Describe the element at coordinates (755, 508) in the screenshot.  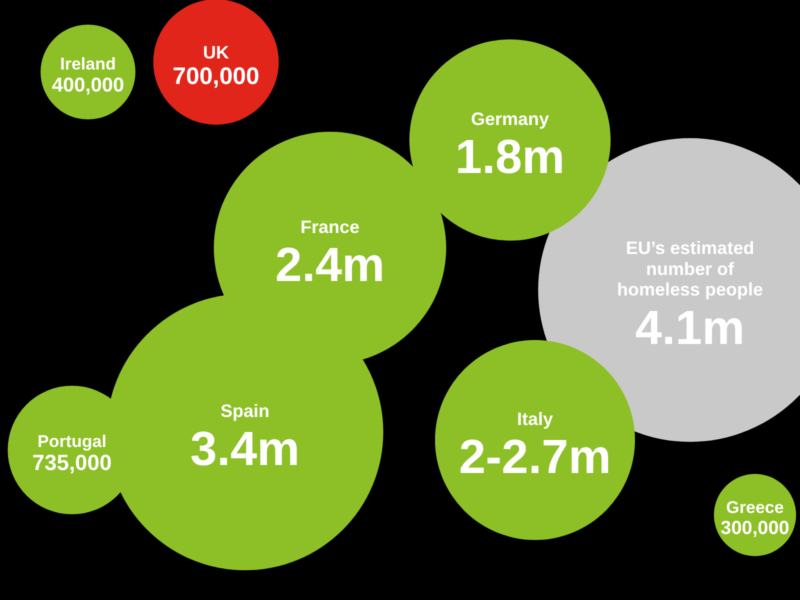
I see `category-label: Greece` at that location.